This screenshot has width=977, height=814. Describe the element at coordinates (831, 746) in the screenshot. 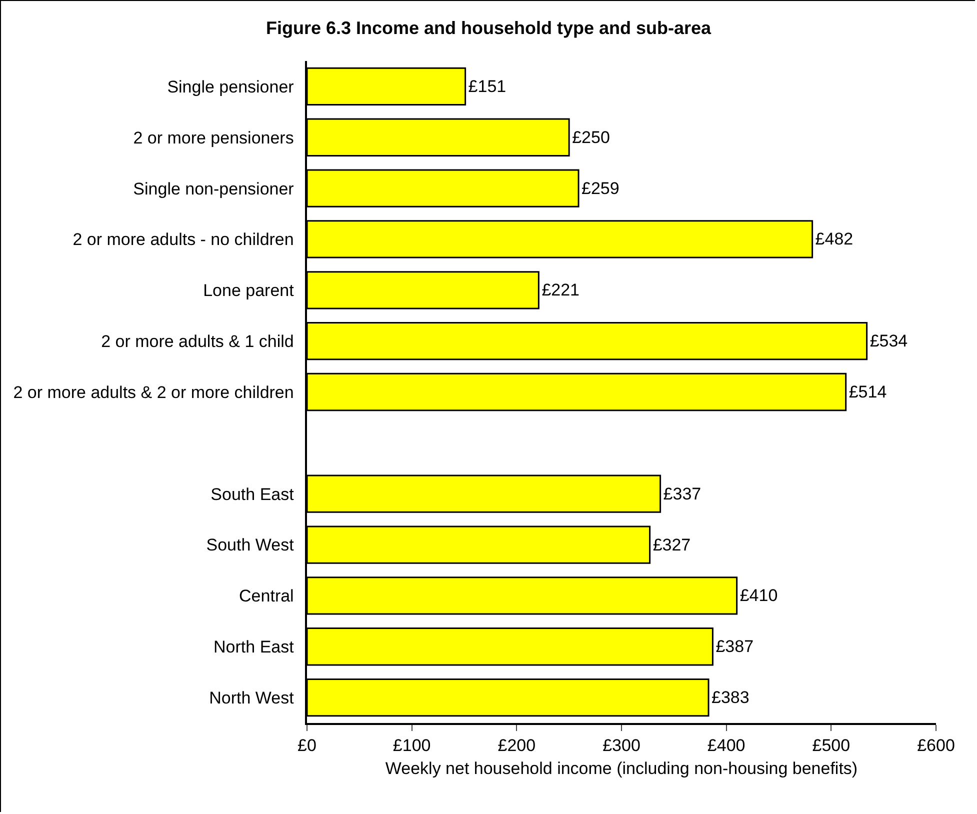

I see `x-tick-label: £500` at that location.